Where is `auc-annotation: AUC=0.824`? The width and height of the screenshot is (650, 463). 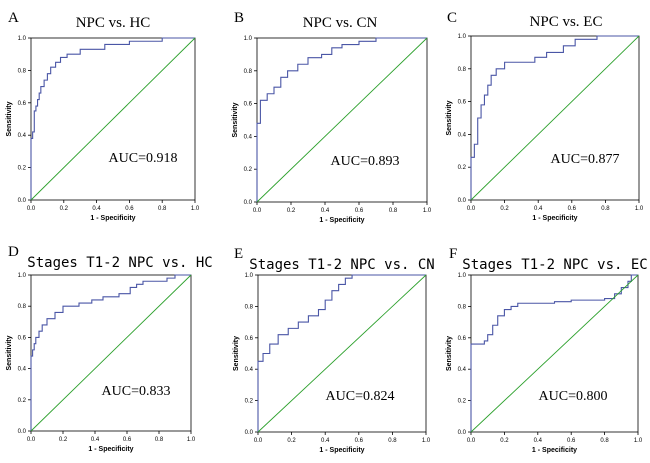 auc-annotation: AUC=0.824 is located at coordinates (360, 396).